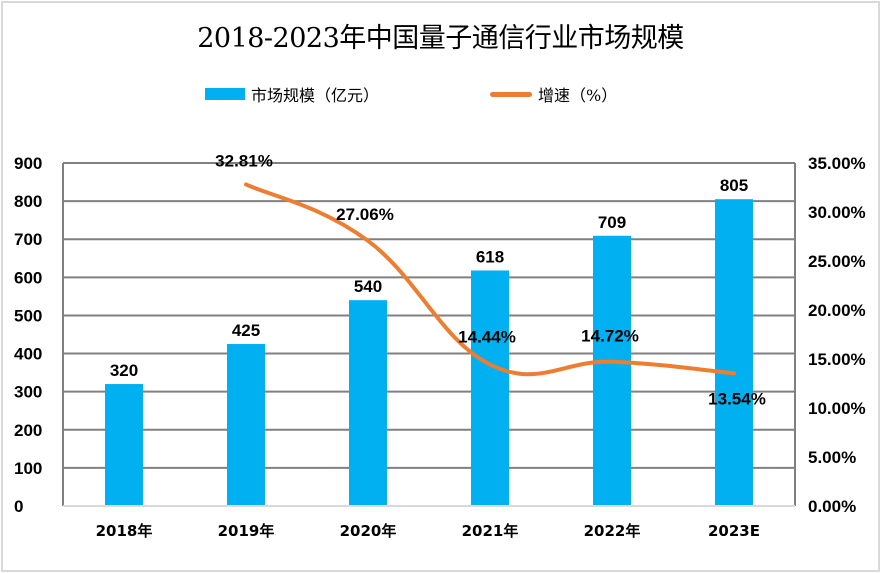 The width and height of the screenshot is (881, 573). I want to click on legend-item-growth-rate: 增速（%）, so click(553, 94).